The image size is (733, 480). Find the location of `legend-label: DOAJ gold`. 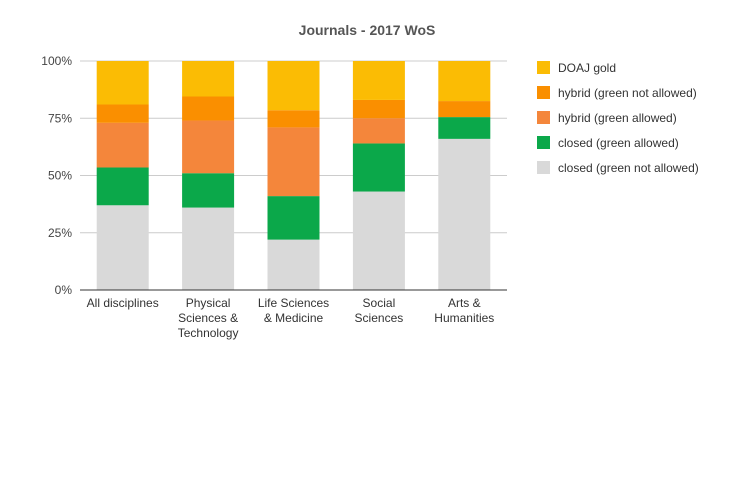

legend-label: DOAJ gold is located at coordinates (587, 68).